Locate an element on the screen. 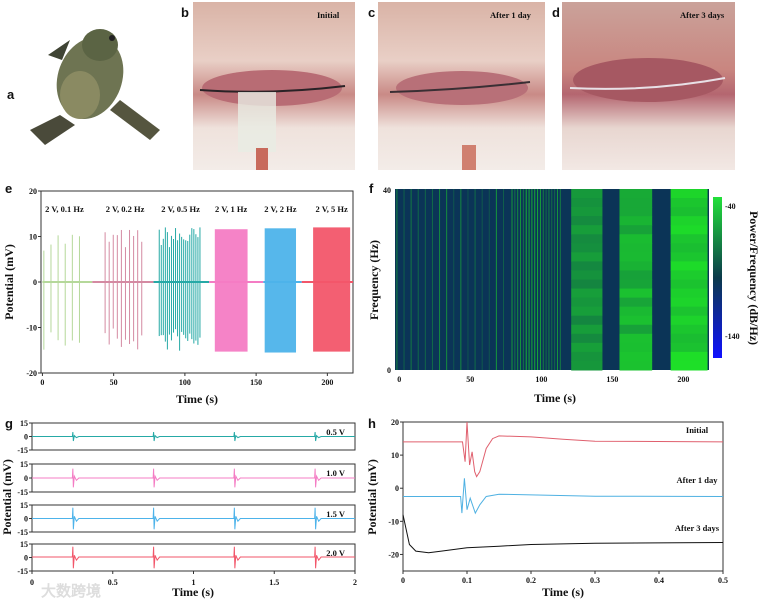  e-ytick-label: -10 is located at coordinates (31, 328).